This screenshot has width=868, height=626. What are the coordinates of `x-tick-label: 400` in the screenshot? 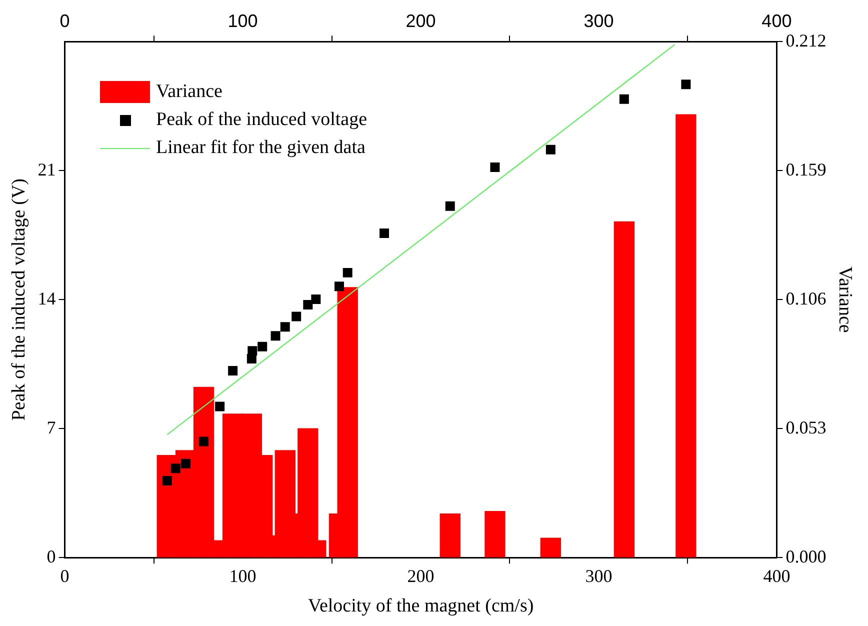 It's located at (776, 576).